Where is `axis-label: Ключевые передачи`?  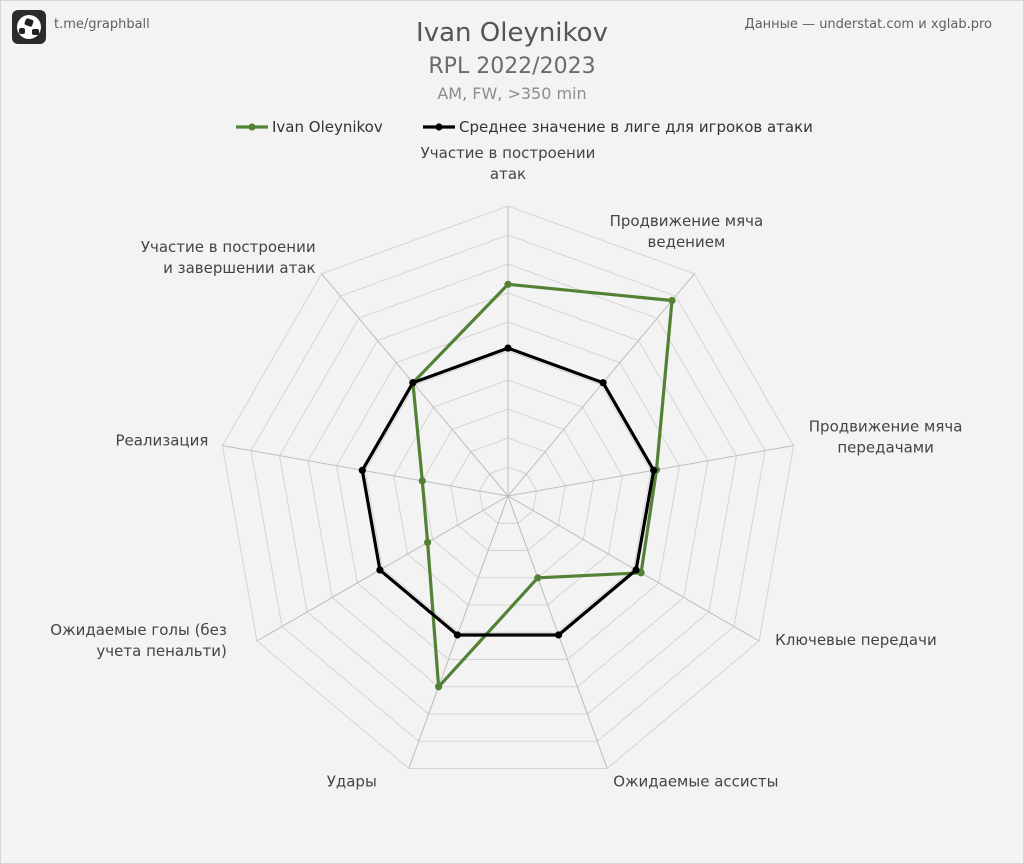 axis-label: Ключевые передачи is located at coordinates (856, 640).